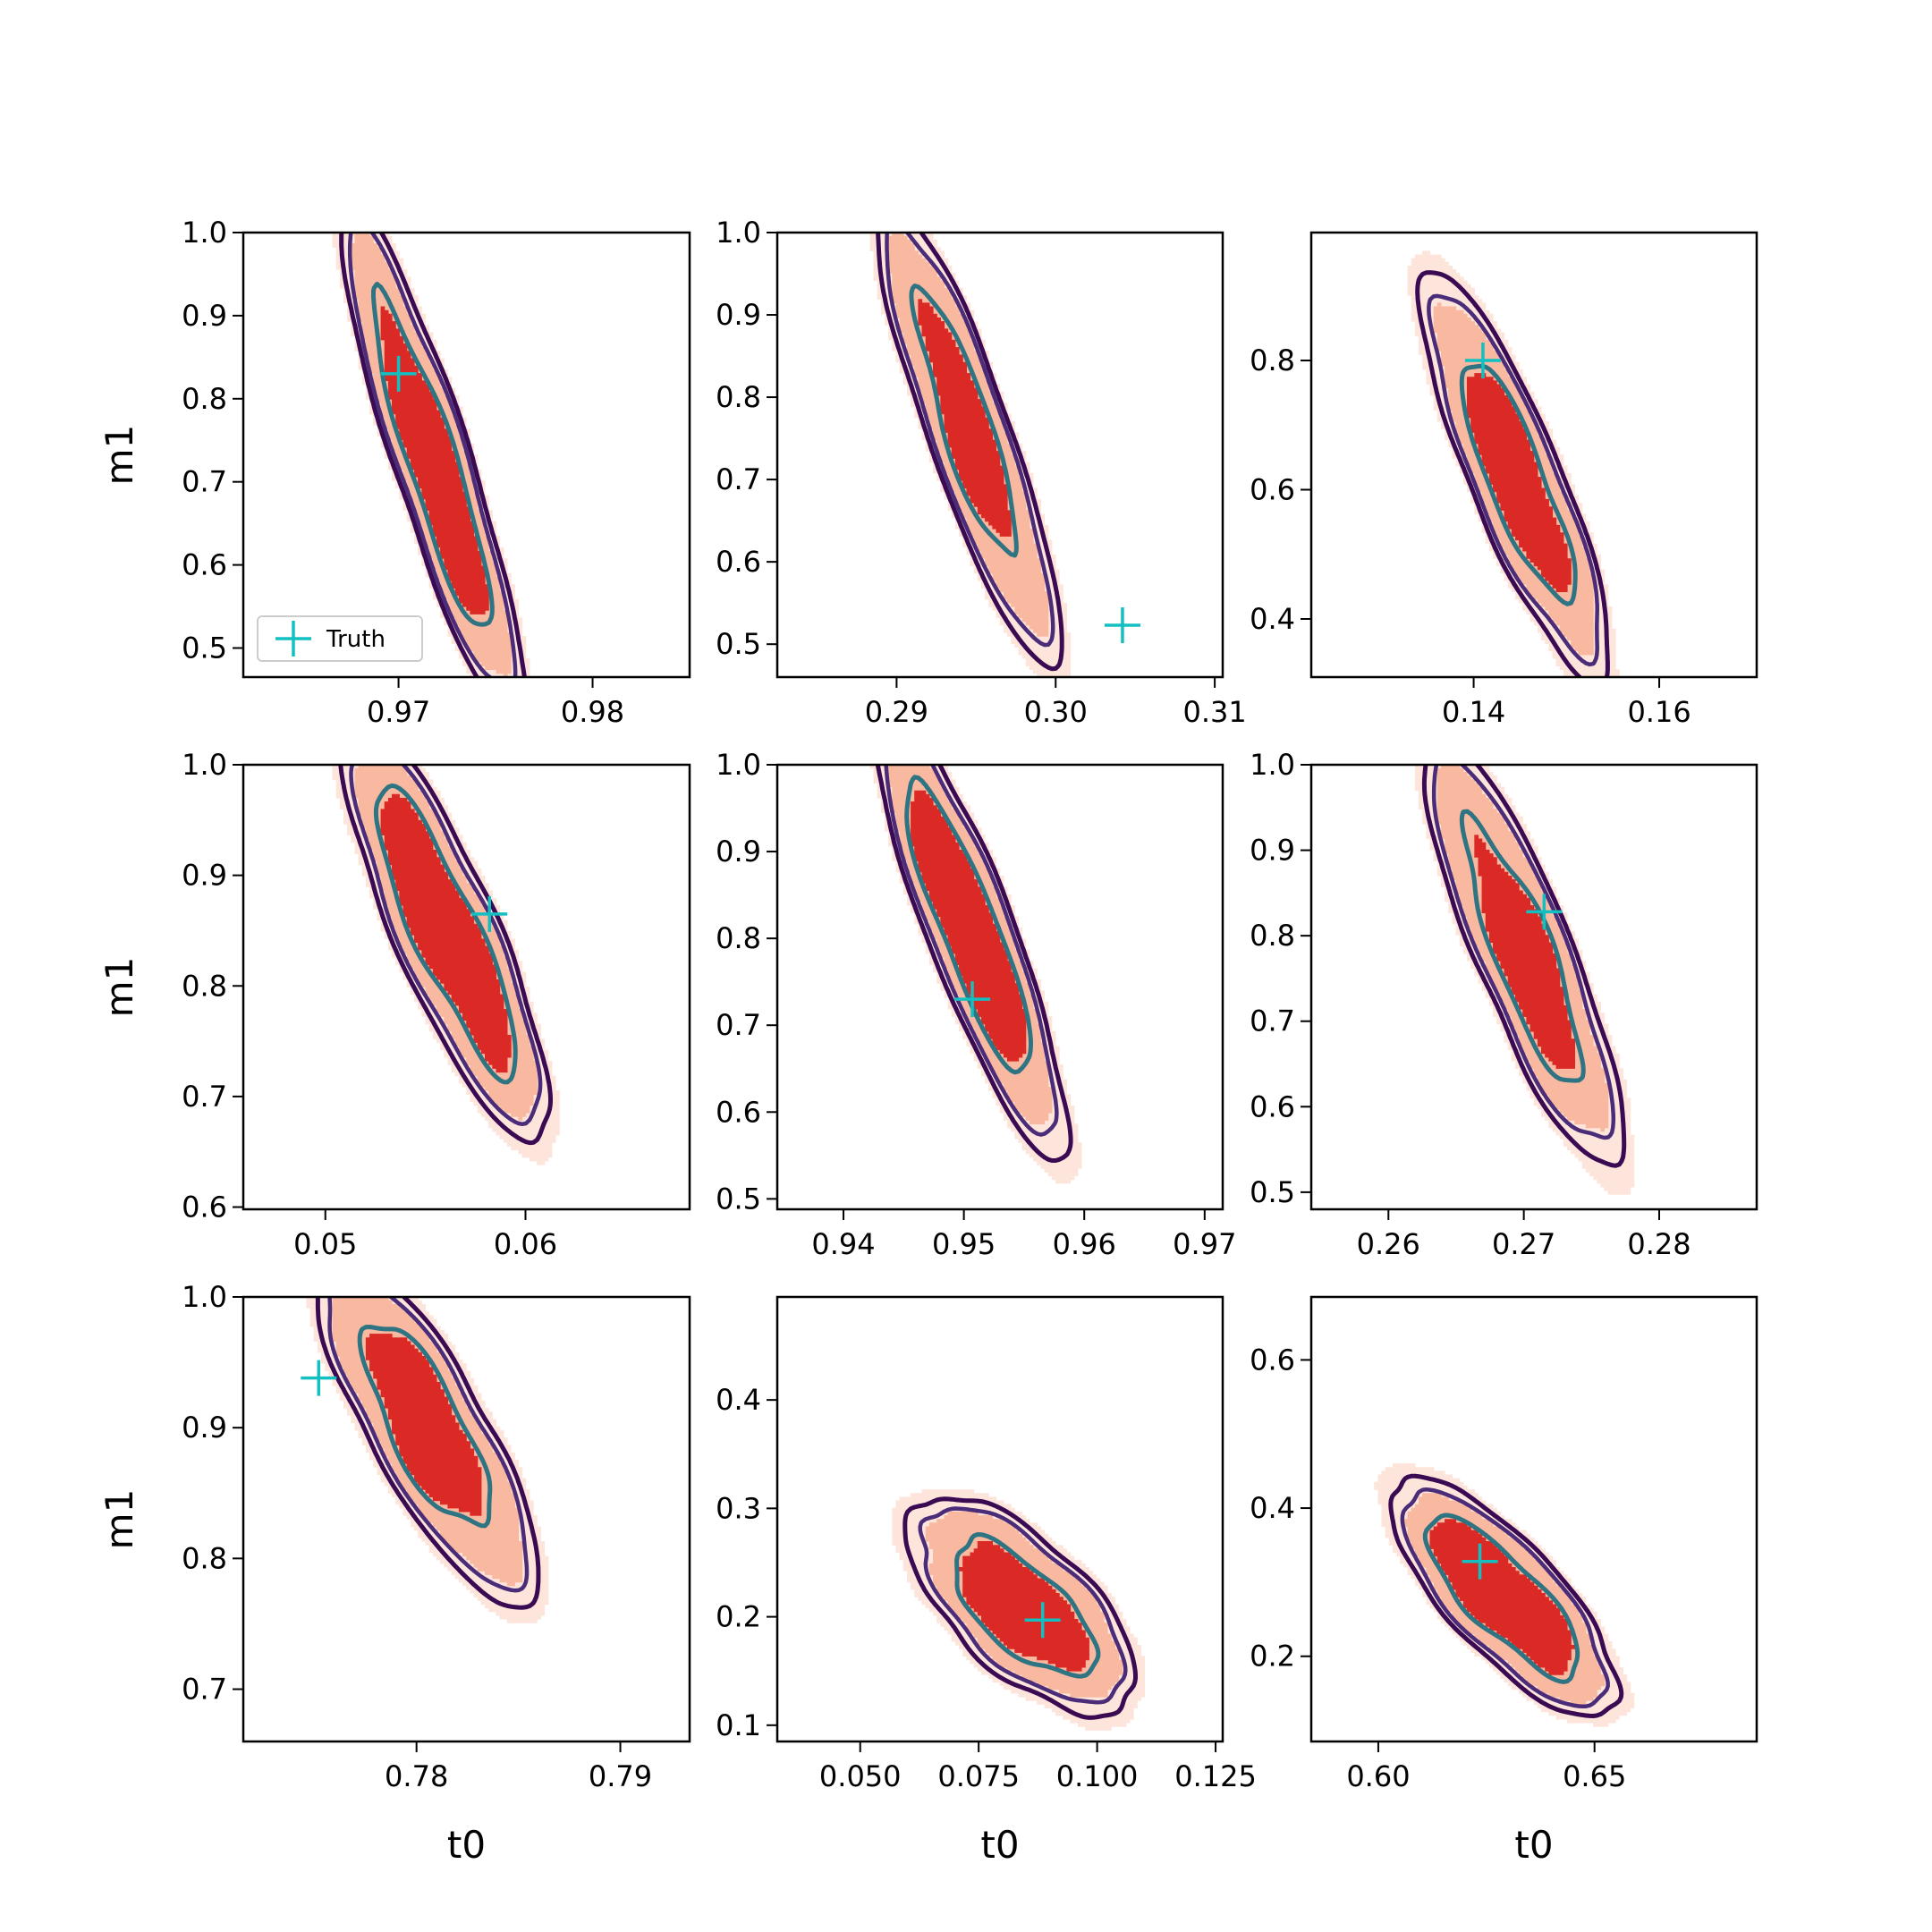  I want to click on x-tick-label: 0.60, so click(1378, 1776).